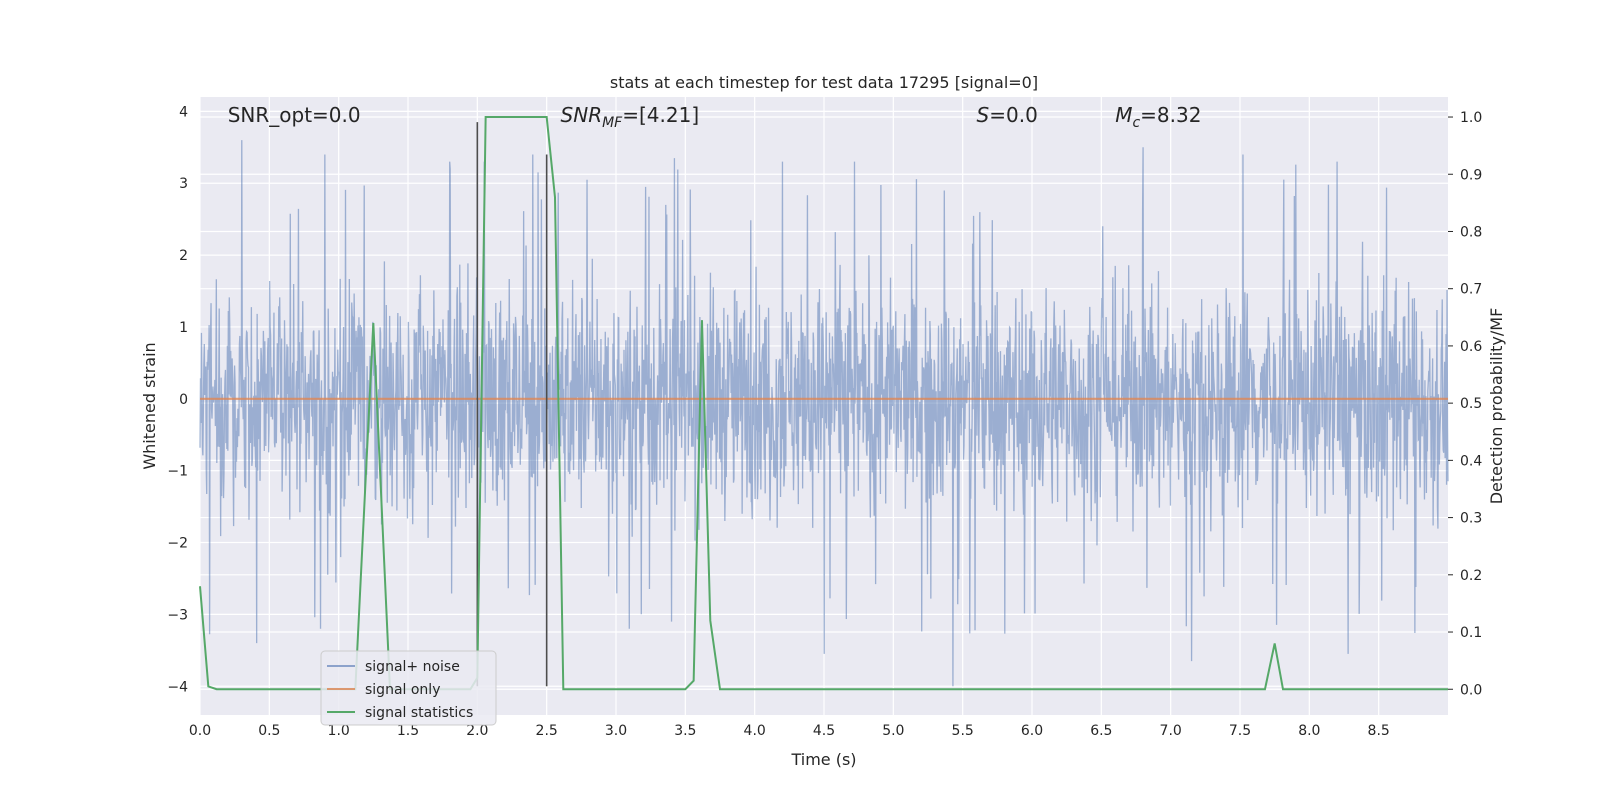  Describe the element at coordinates (1471, 461) in the screenshot. I see `y-right-tick-label: 0.4` at that location.